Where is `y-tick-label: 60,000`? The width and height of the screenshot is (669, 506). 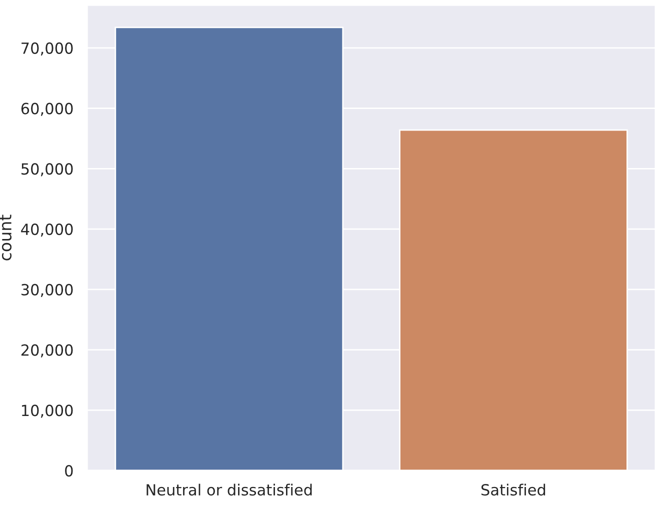 y-tick-label: 60,000 is located at coordinates (47, 109).